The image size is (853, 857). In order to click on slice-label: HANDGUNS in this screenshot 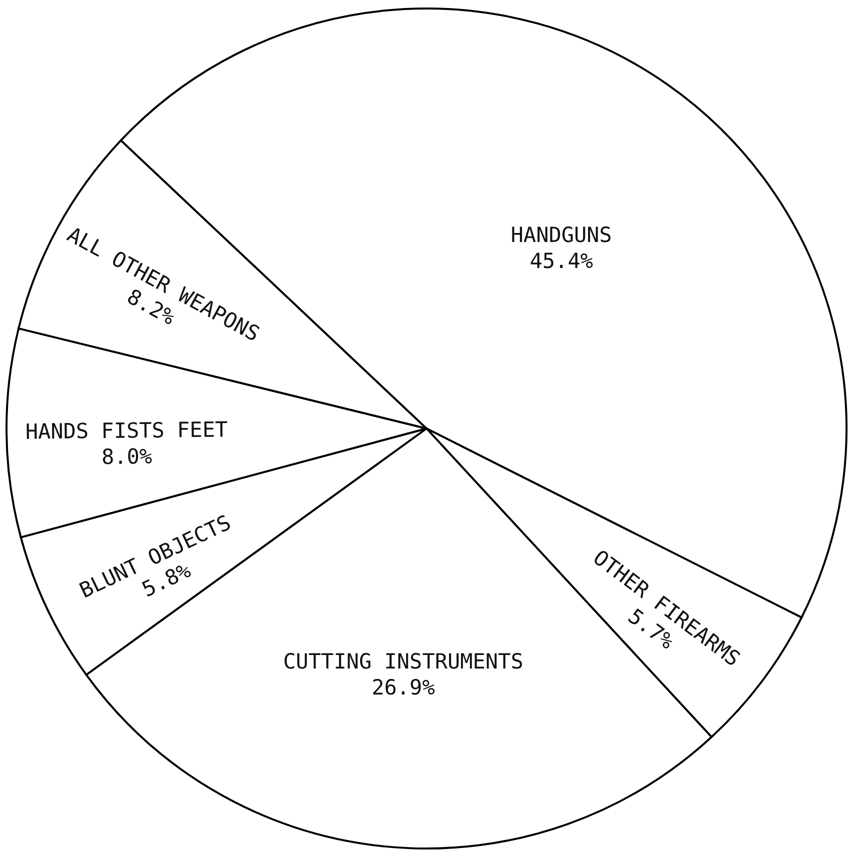, I will do `click(561, 235)`.